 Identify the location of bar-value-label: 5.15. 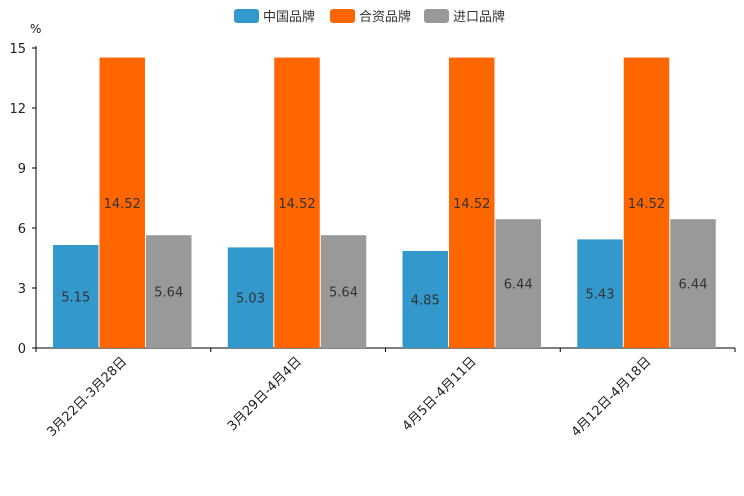
(75, 298).